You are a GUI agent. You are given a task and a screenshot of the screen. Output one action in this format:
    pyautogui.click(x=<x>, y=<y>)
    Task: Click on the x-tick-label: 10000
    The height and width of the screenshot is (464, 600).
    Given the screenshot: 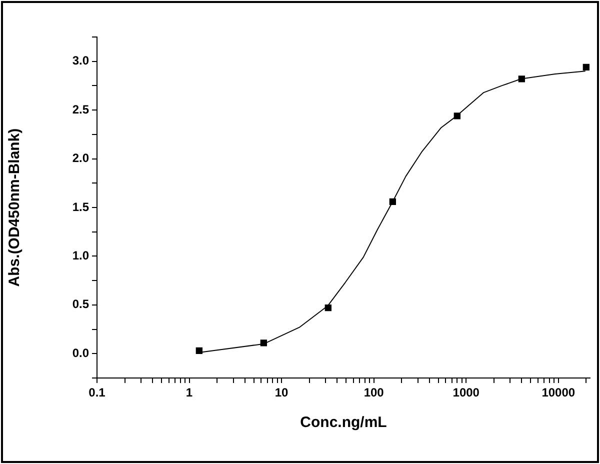 What is the action you would take?
    pyautogui.click(x=559, y=393)
    